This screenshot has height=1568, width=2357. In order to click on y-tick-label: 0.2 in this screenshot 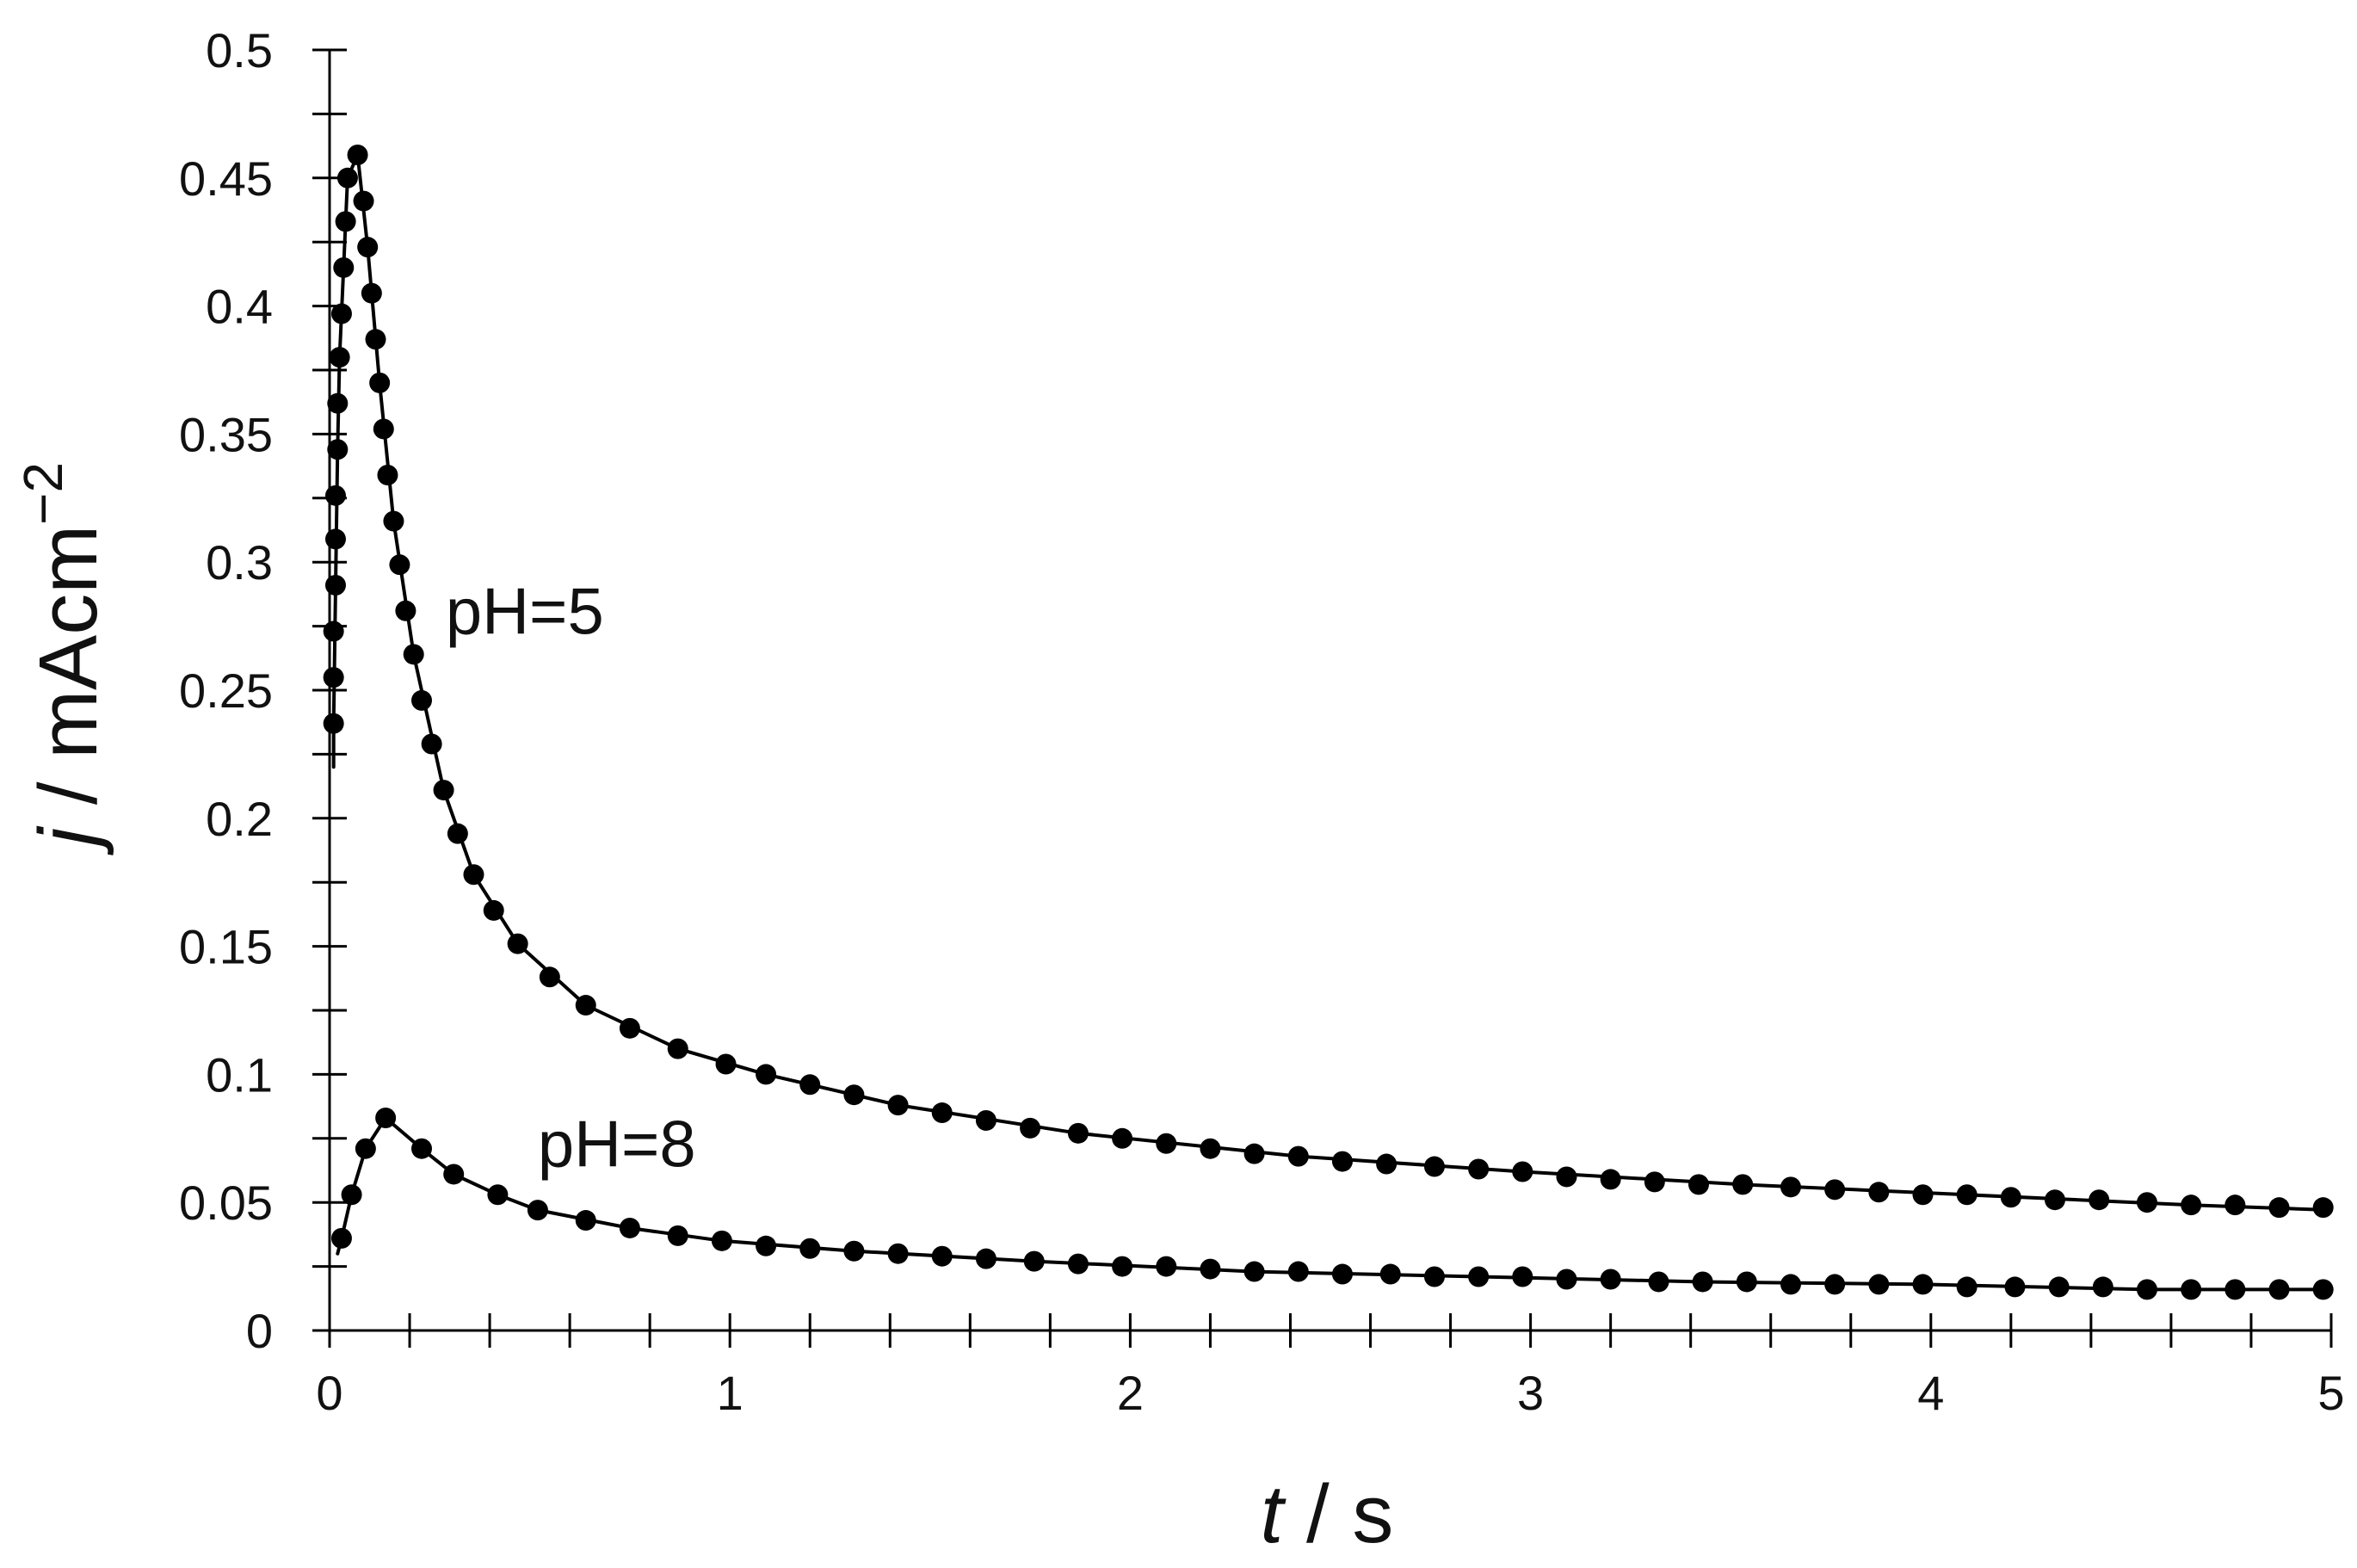, I will do `click(239, 819)`.